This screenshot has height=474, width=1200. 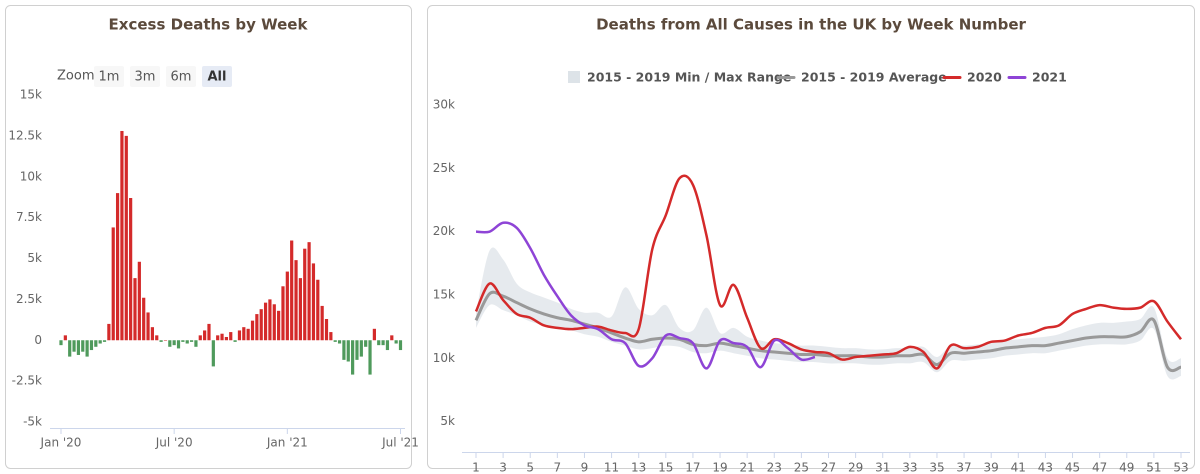 What do you see at coordinates (25, 135) in the screenshot?
I see `y-tick-label: 12.5k` at bounding box center [25, 135].